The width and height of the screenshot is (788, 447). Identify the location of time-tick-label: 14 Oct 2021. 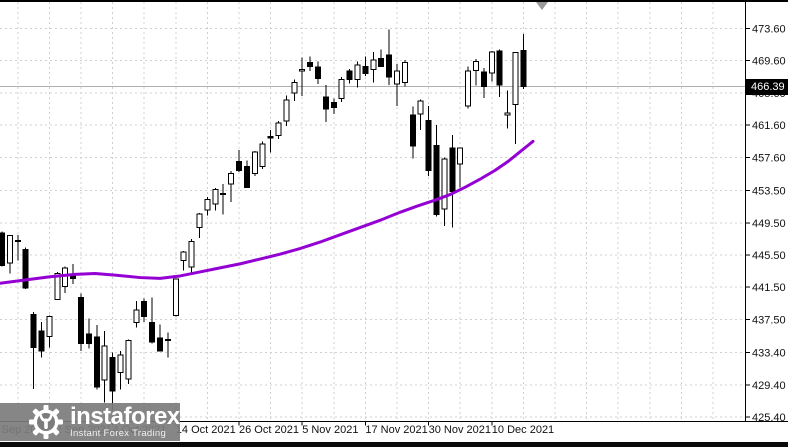
(206, 430).